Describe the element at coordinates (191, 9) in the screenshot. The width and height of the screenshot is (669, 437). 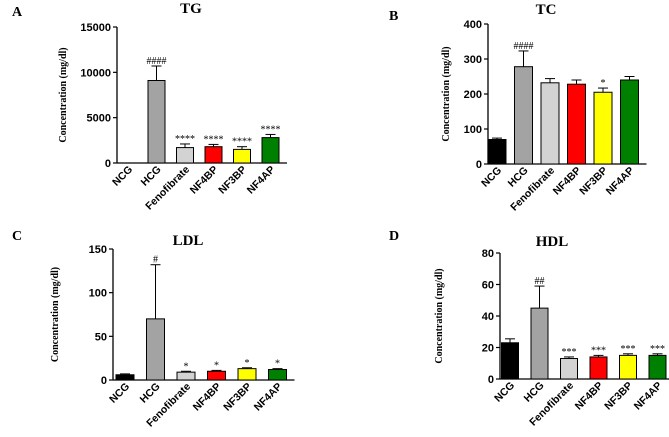
I see `chart-title: TG` at that location.